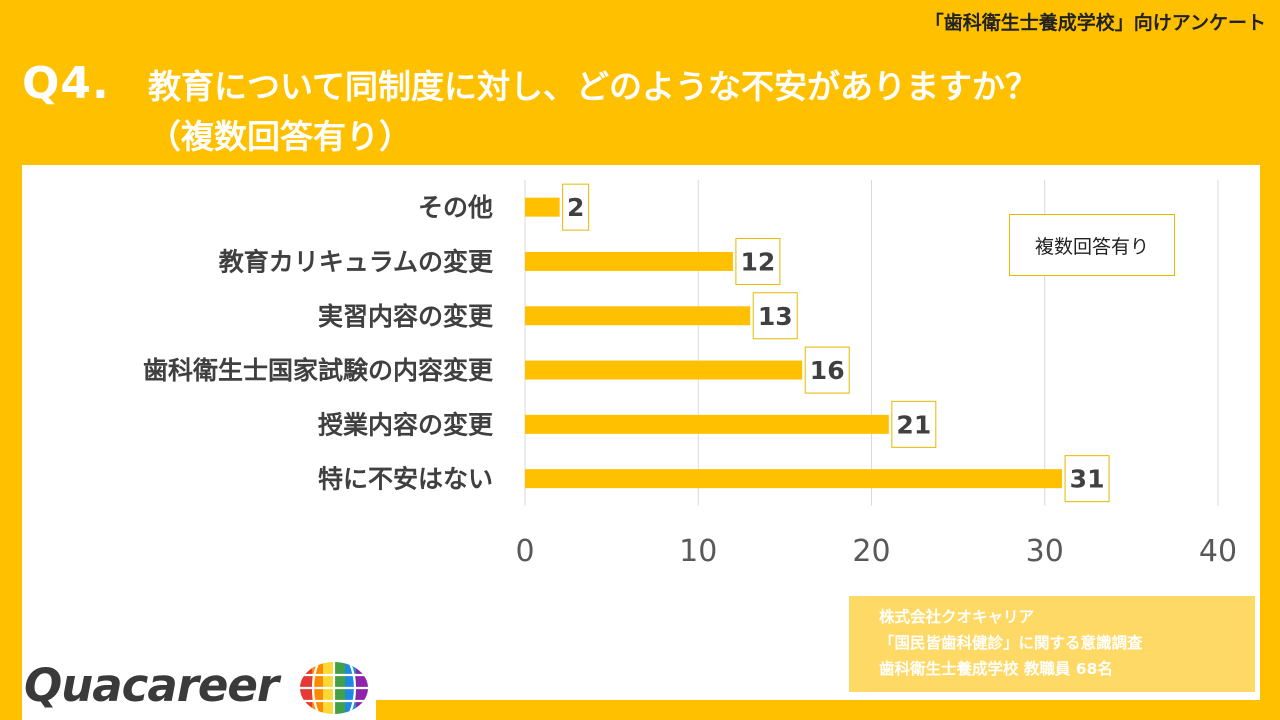  Describe the element at coordinates (1092, 245) in the screenshot. I see `note-box: 複数回答有り` at that location.